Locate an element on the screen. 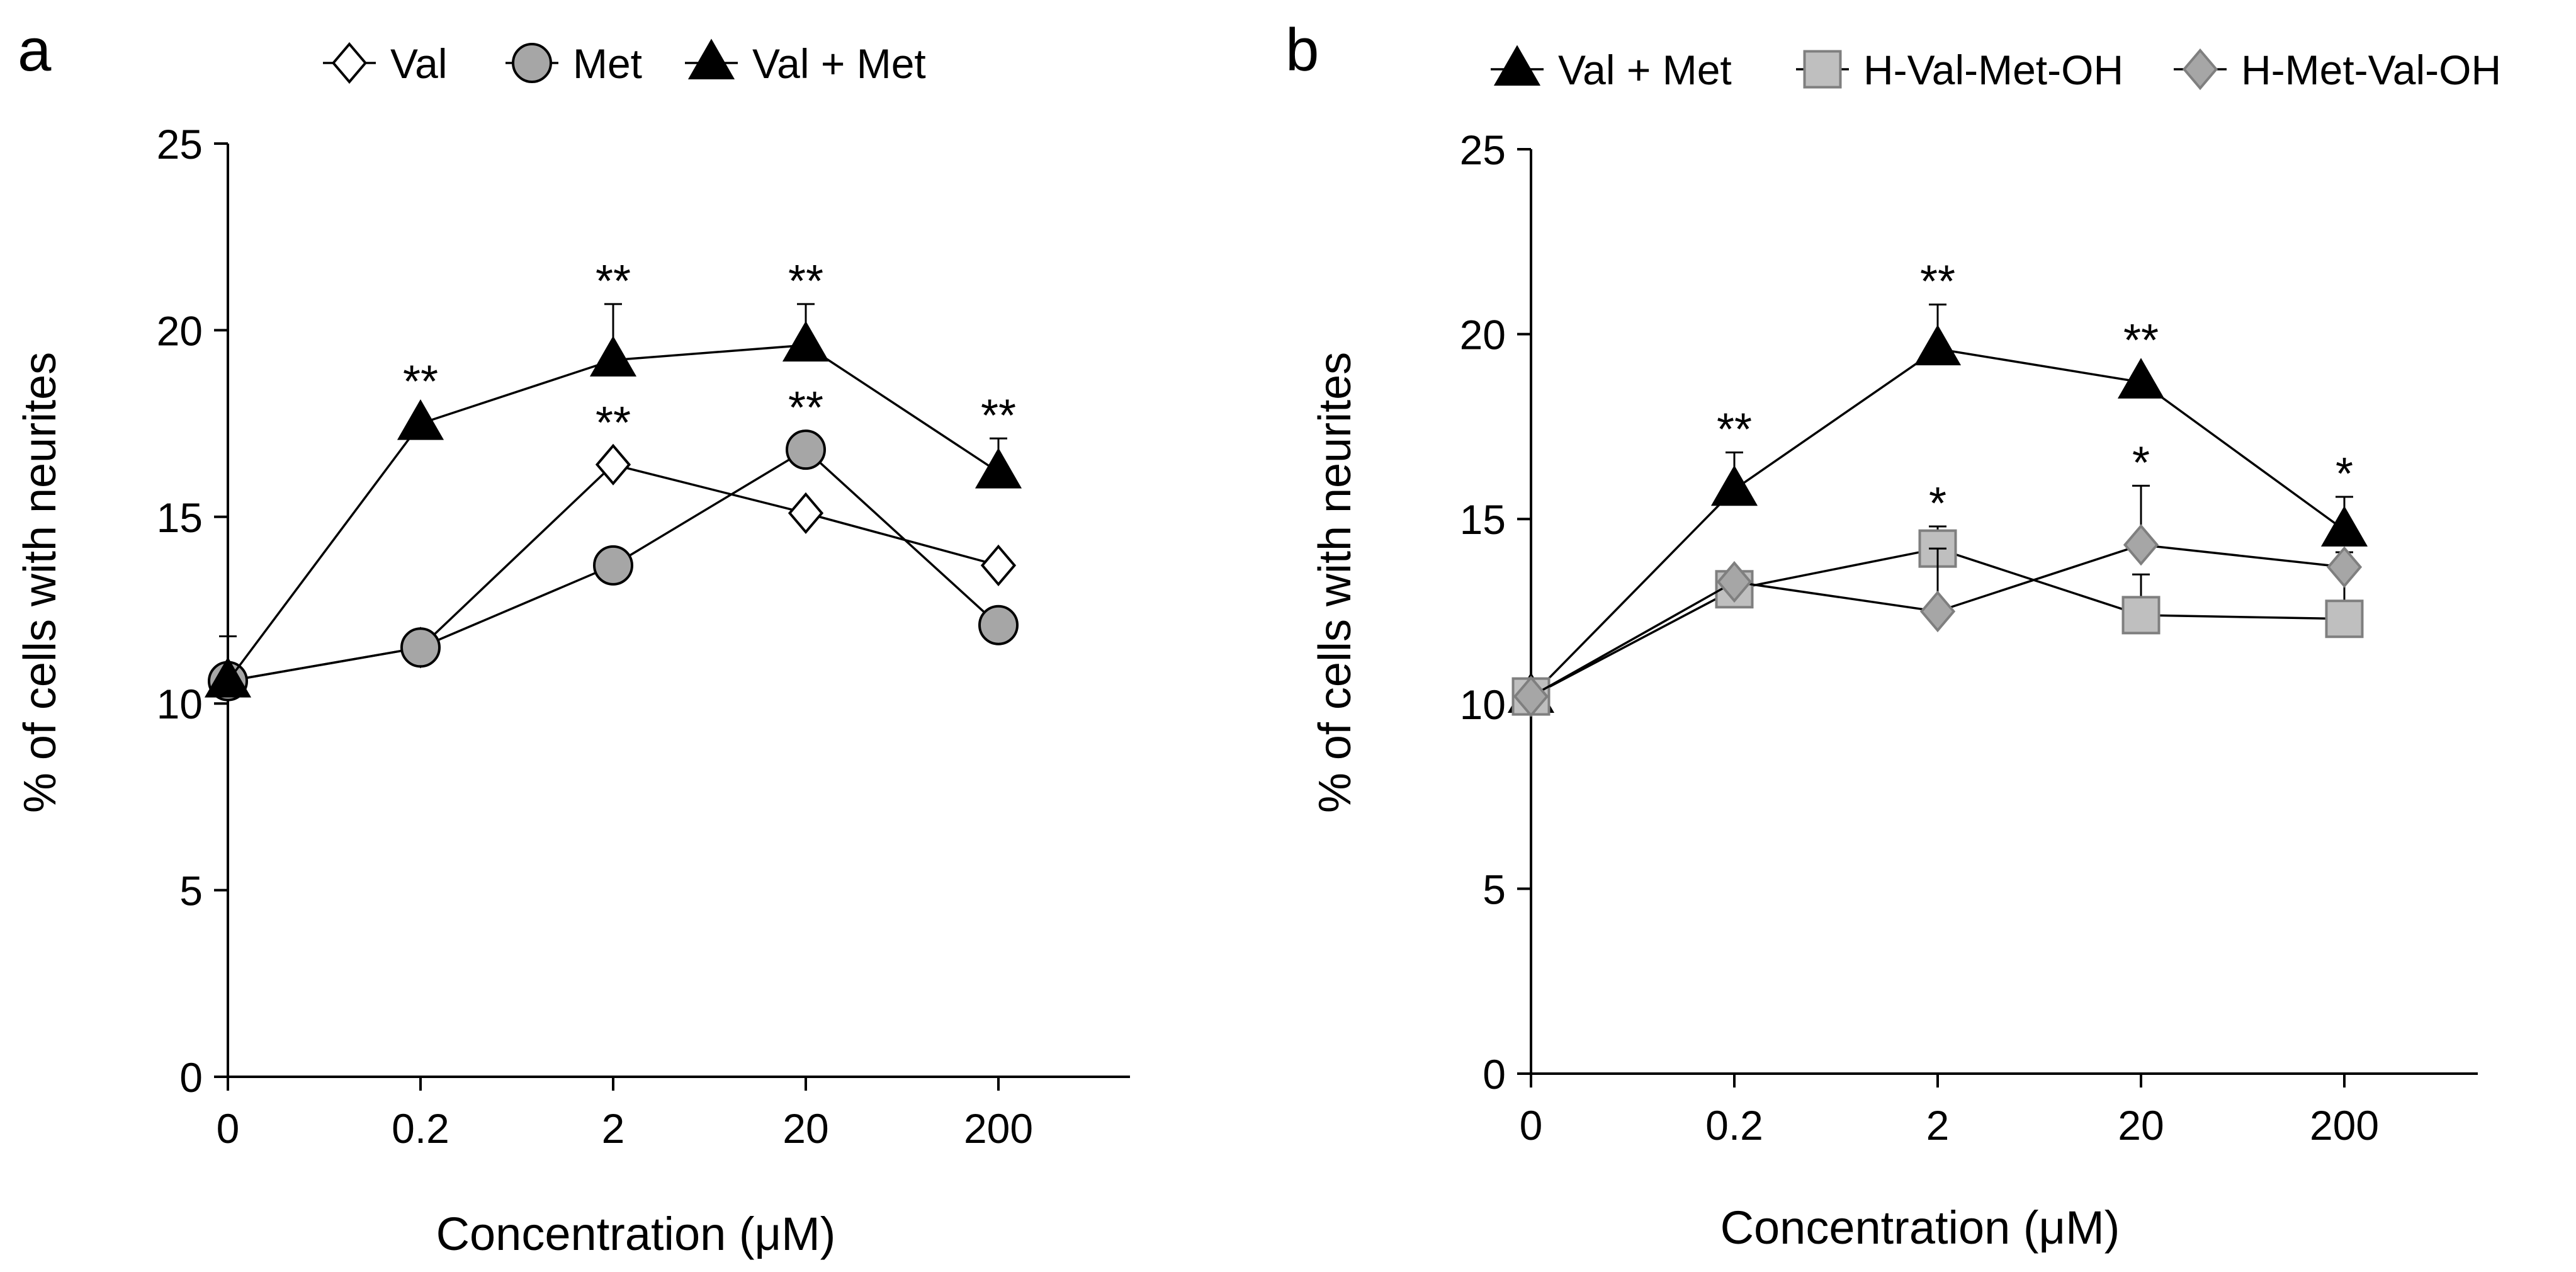 This screenshot has height=1272, width=2576. series-group-b: ********* is located at coordinates (1937, 487).